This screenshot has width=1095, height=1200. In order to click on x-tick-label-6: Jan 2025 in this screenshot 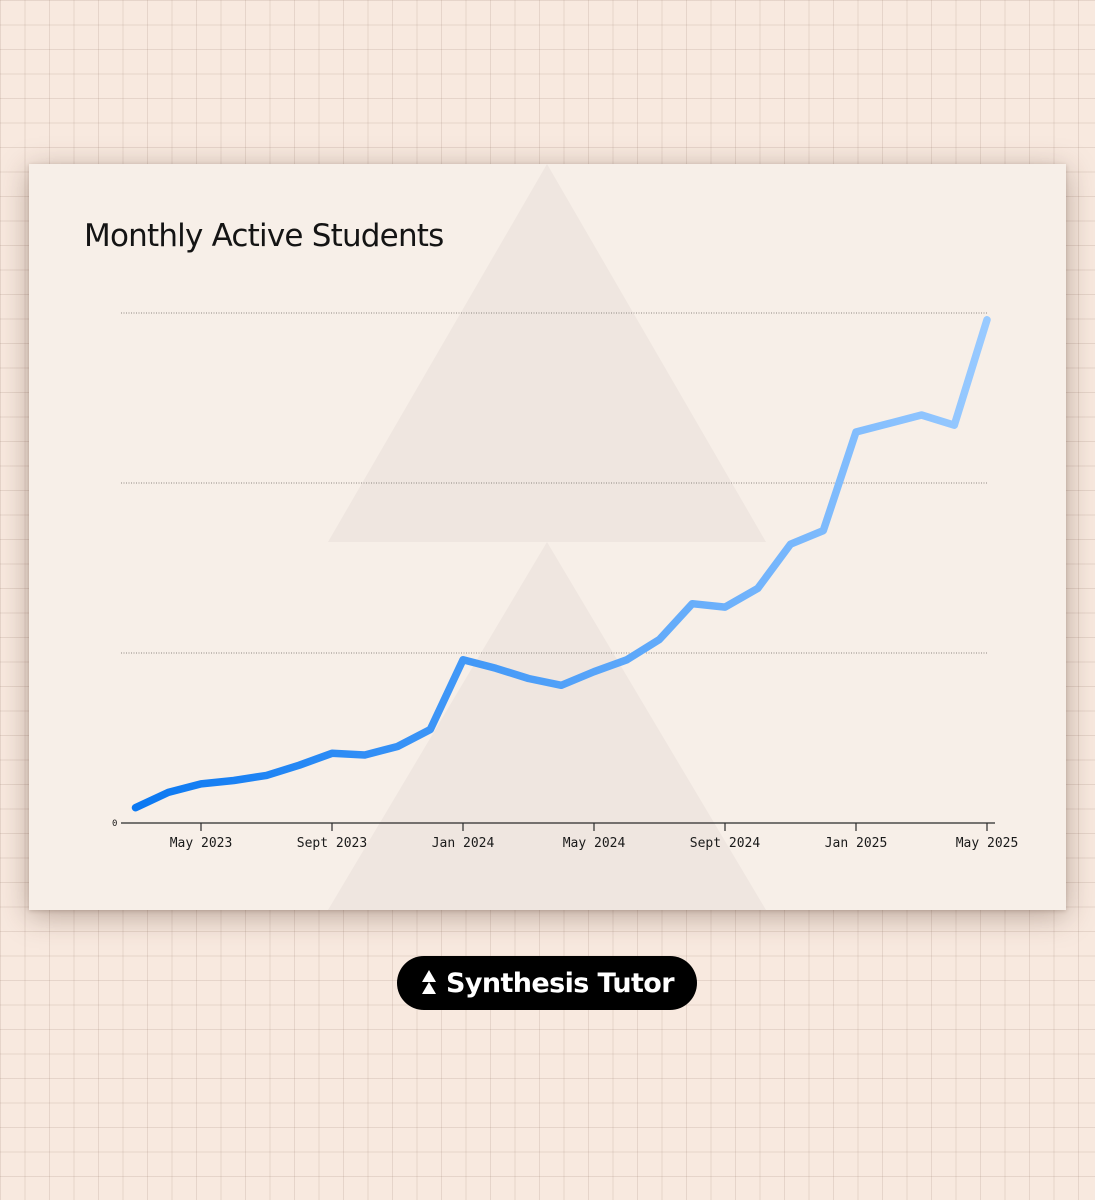, I will do `click(856, 843)`.